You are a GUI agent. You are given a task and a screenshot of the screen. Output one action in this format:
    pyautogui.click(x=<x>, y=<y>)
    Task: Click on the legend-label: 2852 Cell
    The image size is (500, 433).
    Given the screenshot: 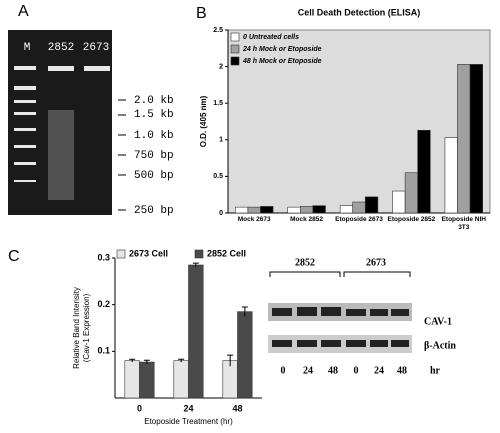 What is the action you would take?
    pyautogui.click(x=226, y=253)
    